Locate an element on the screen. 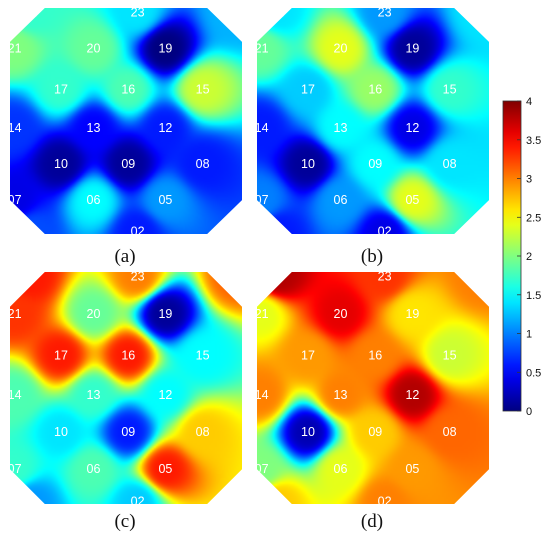 The height and width of the screenshot is (537, 550). panel-label: (a) is located at coordinates (124, 256).